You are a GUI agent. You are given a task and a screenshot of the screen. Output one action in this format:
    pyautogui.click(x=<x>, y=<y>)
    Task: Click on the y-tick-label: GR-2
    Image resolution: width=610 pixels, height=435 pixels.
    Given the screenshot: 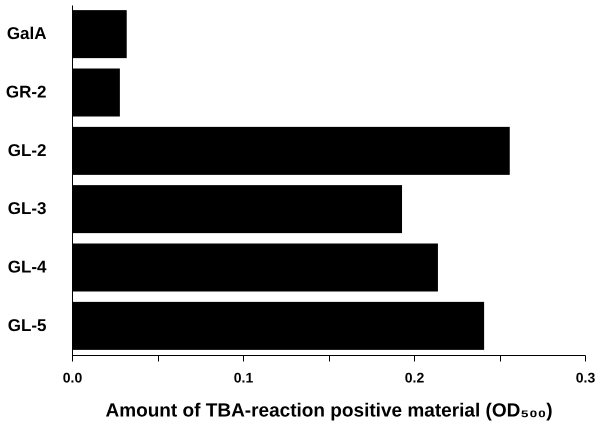 What is the action you would take?
    pyautogui.click(x=26, y=92)
    